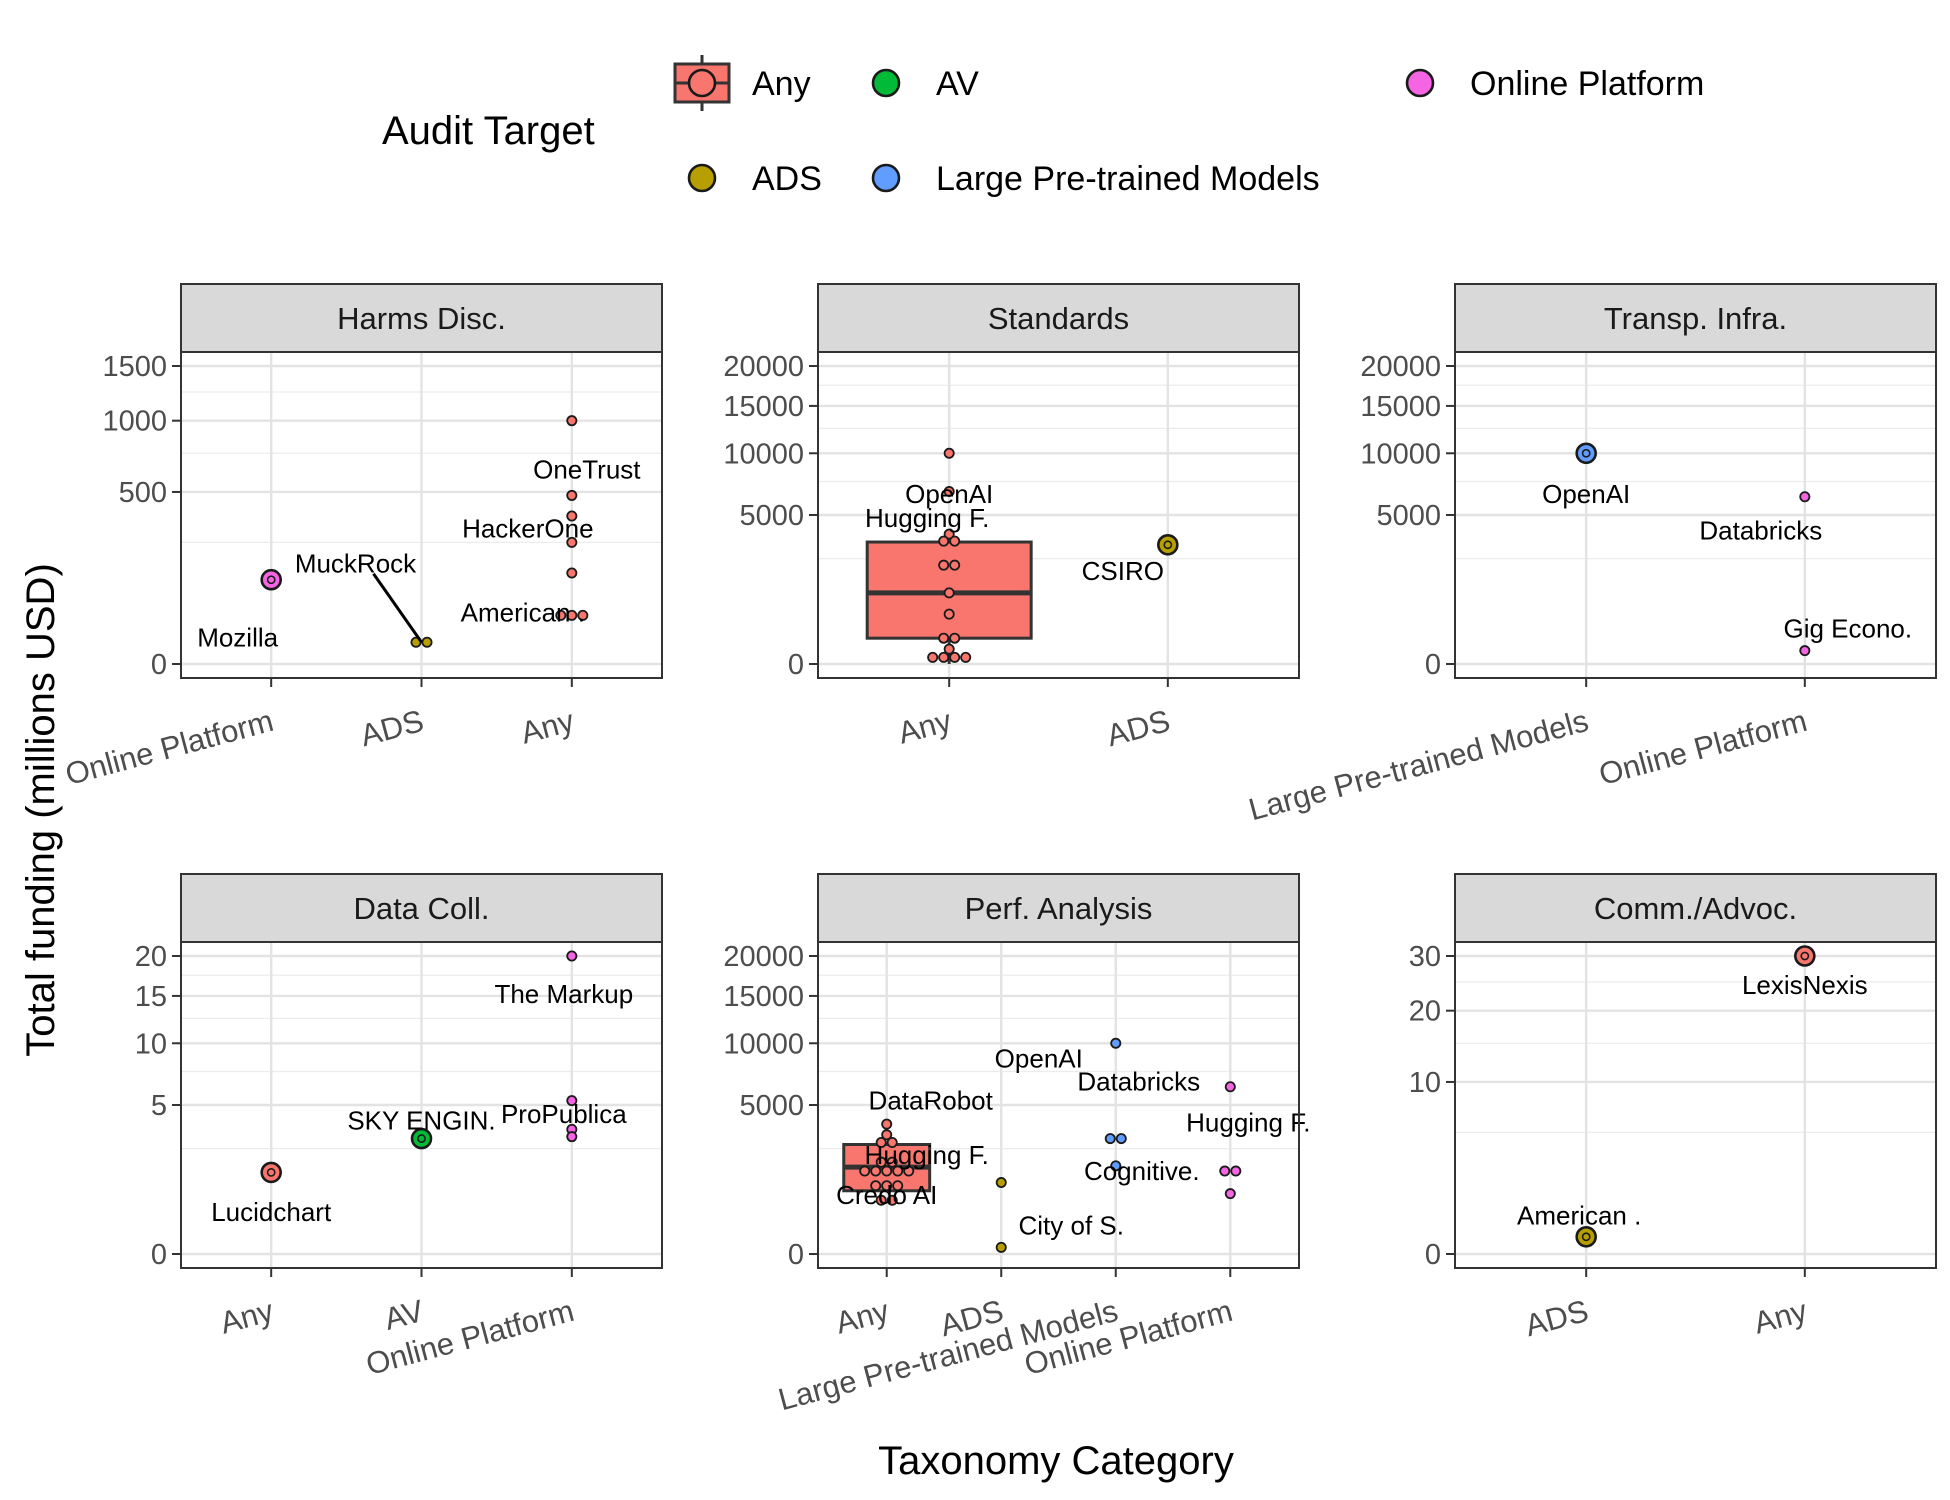 The image size is (1950, 1500). I want to click on point-label: Credo AI, so click(886, 1195).